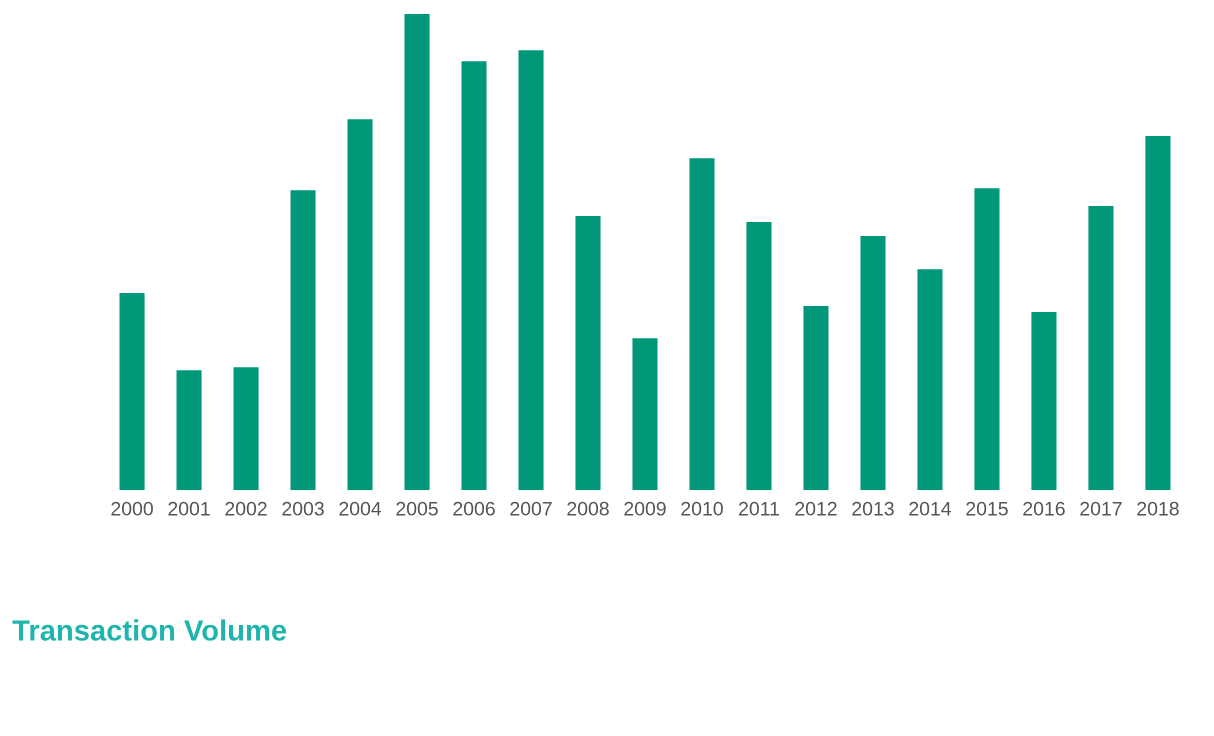 Image resolution: width=1214 pixels, height=736 pixels. I want to click on x-tick-label: 2014, so click(930, 508).